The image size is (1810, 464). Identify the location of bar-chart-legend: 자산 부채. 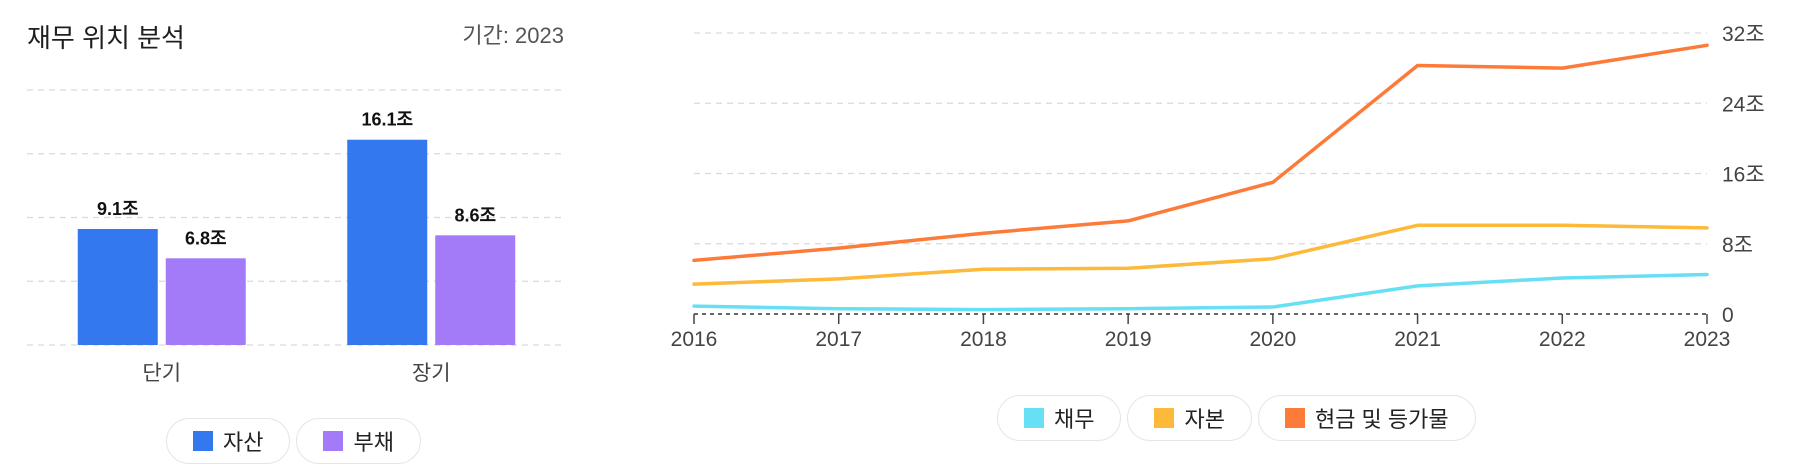
(293, 441).